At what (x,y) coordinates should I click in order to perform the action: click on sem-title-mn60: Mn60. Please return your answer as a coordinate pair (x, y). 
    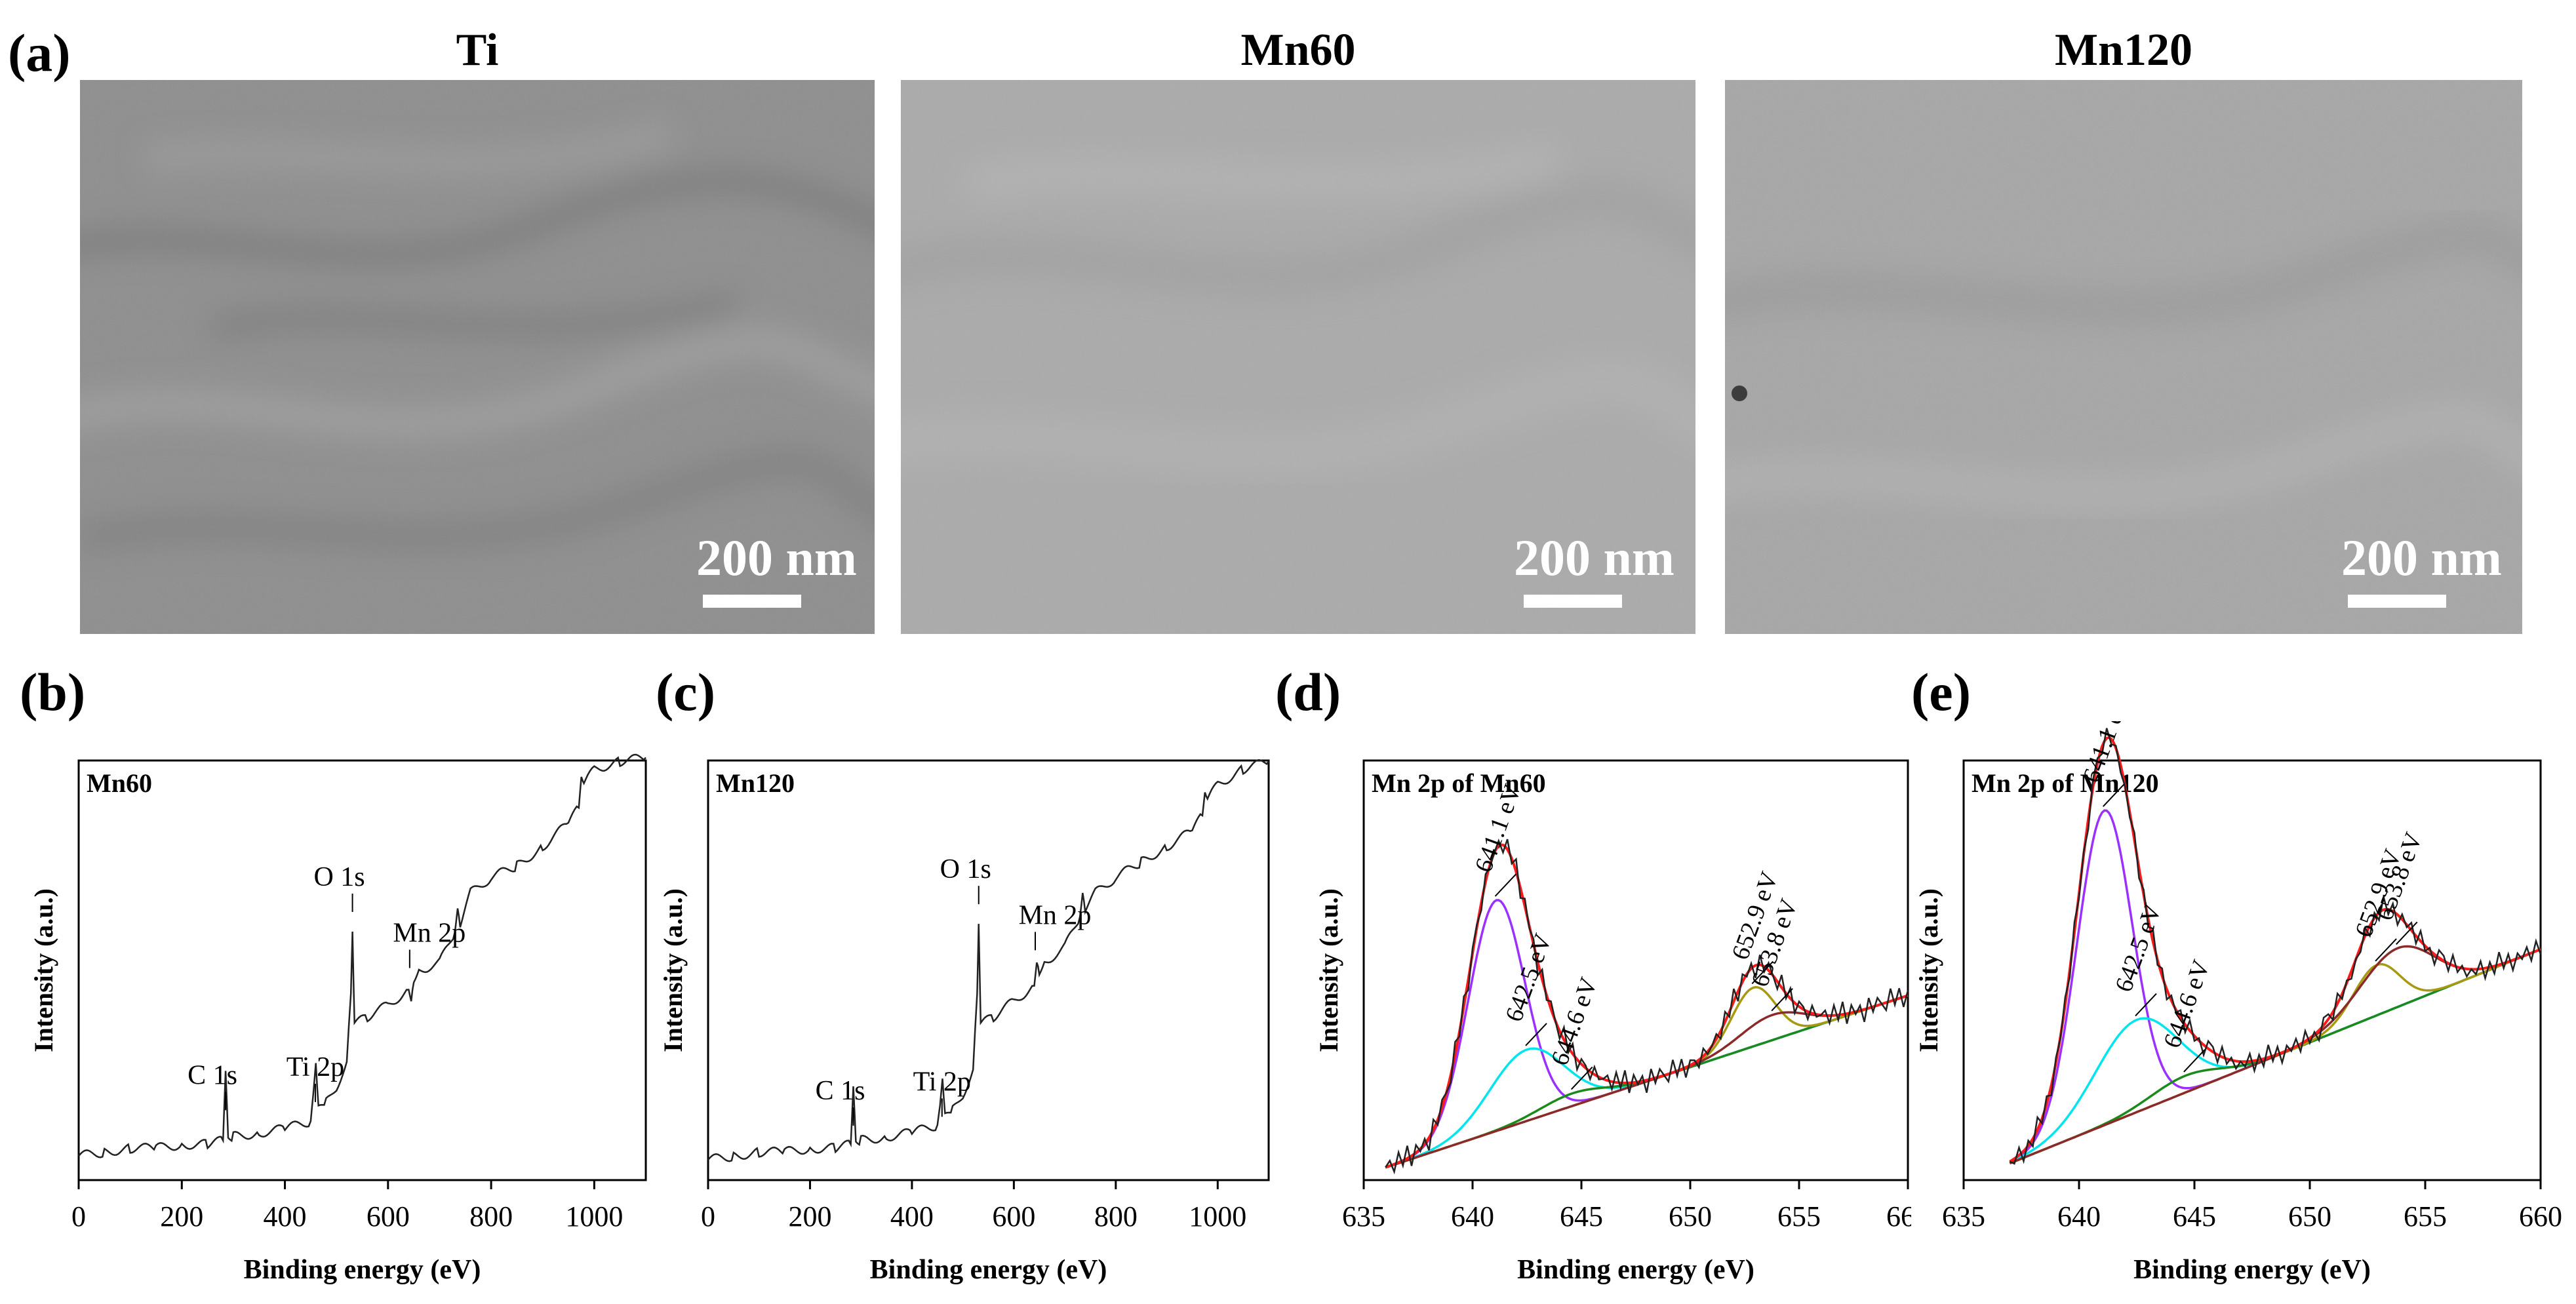
    Looking at the image, I should click on (1298, 50).